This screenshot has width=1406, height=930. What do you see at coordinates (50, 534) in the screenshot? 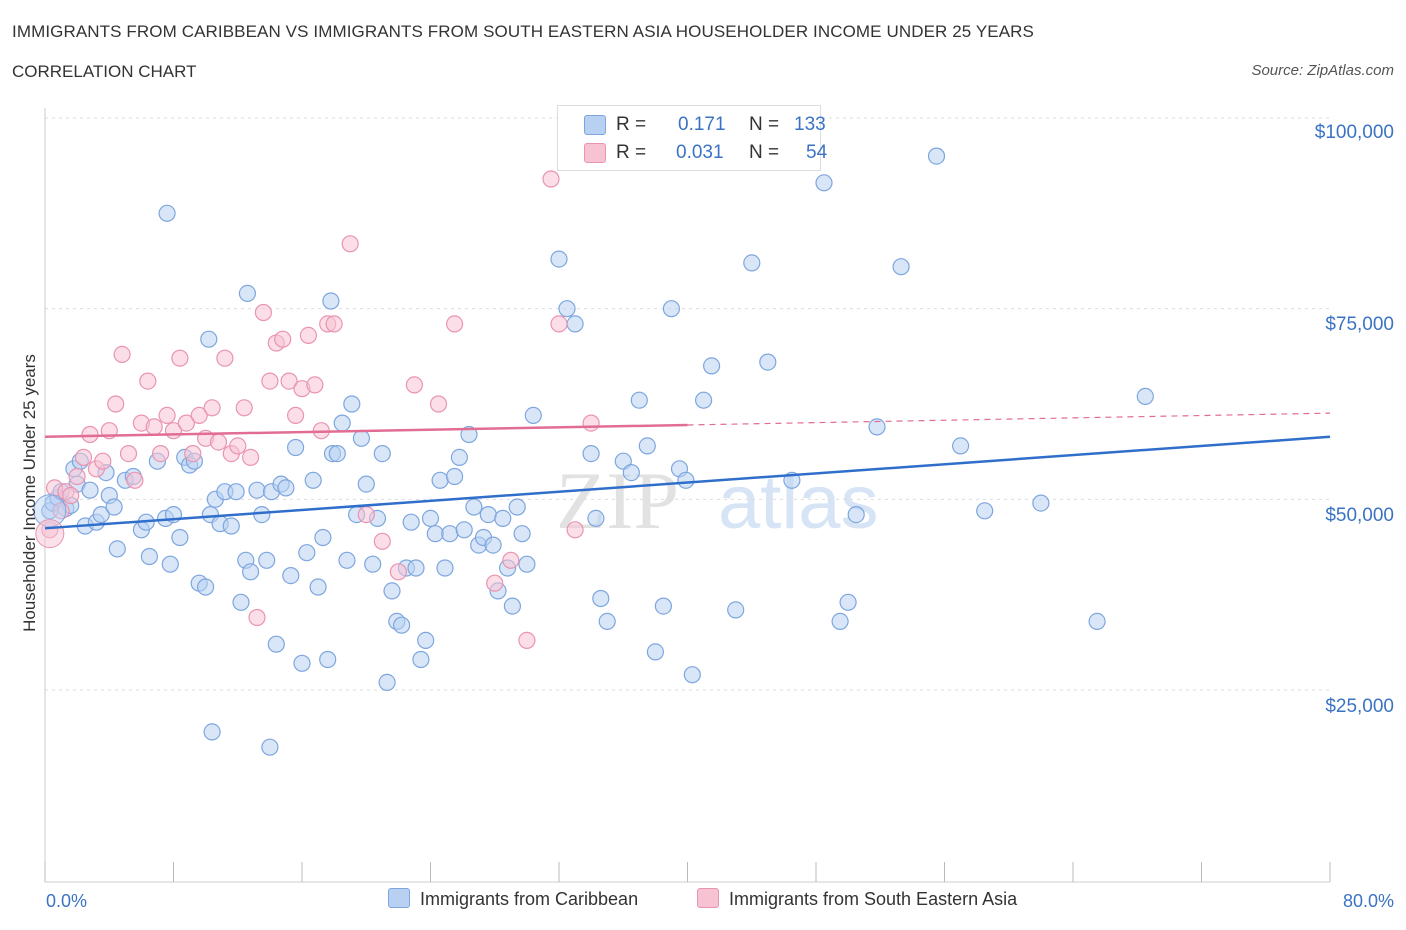
I see `sea-point-large` at bounding box center [50, 534].